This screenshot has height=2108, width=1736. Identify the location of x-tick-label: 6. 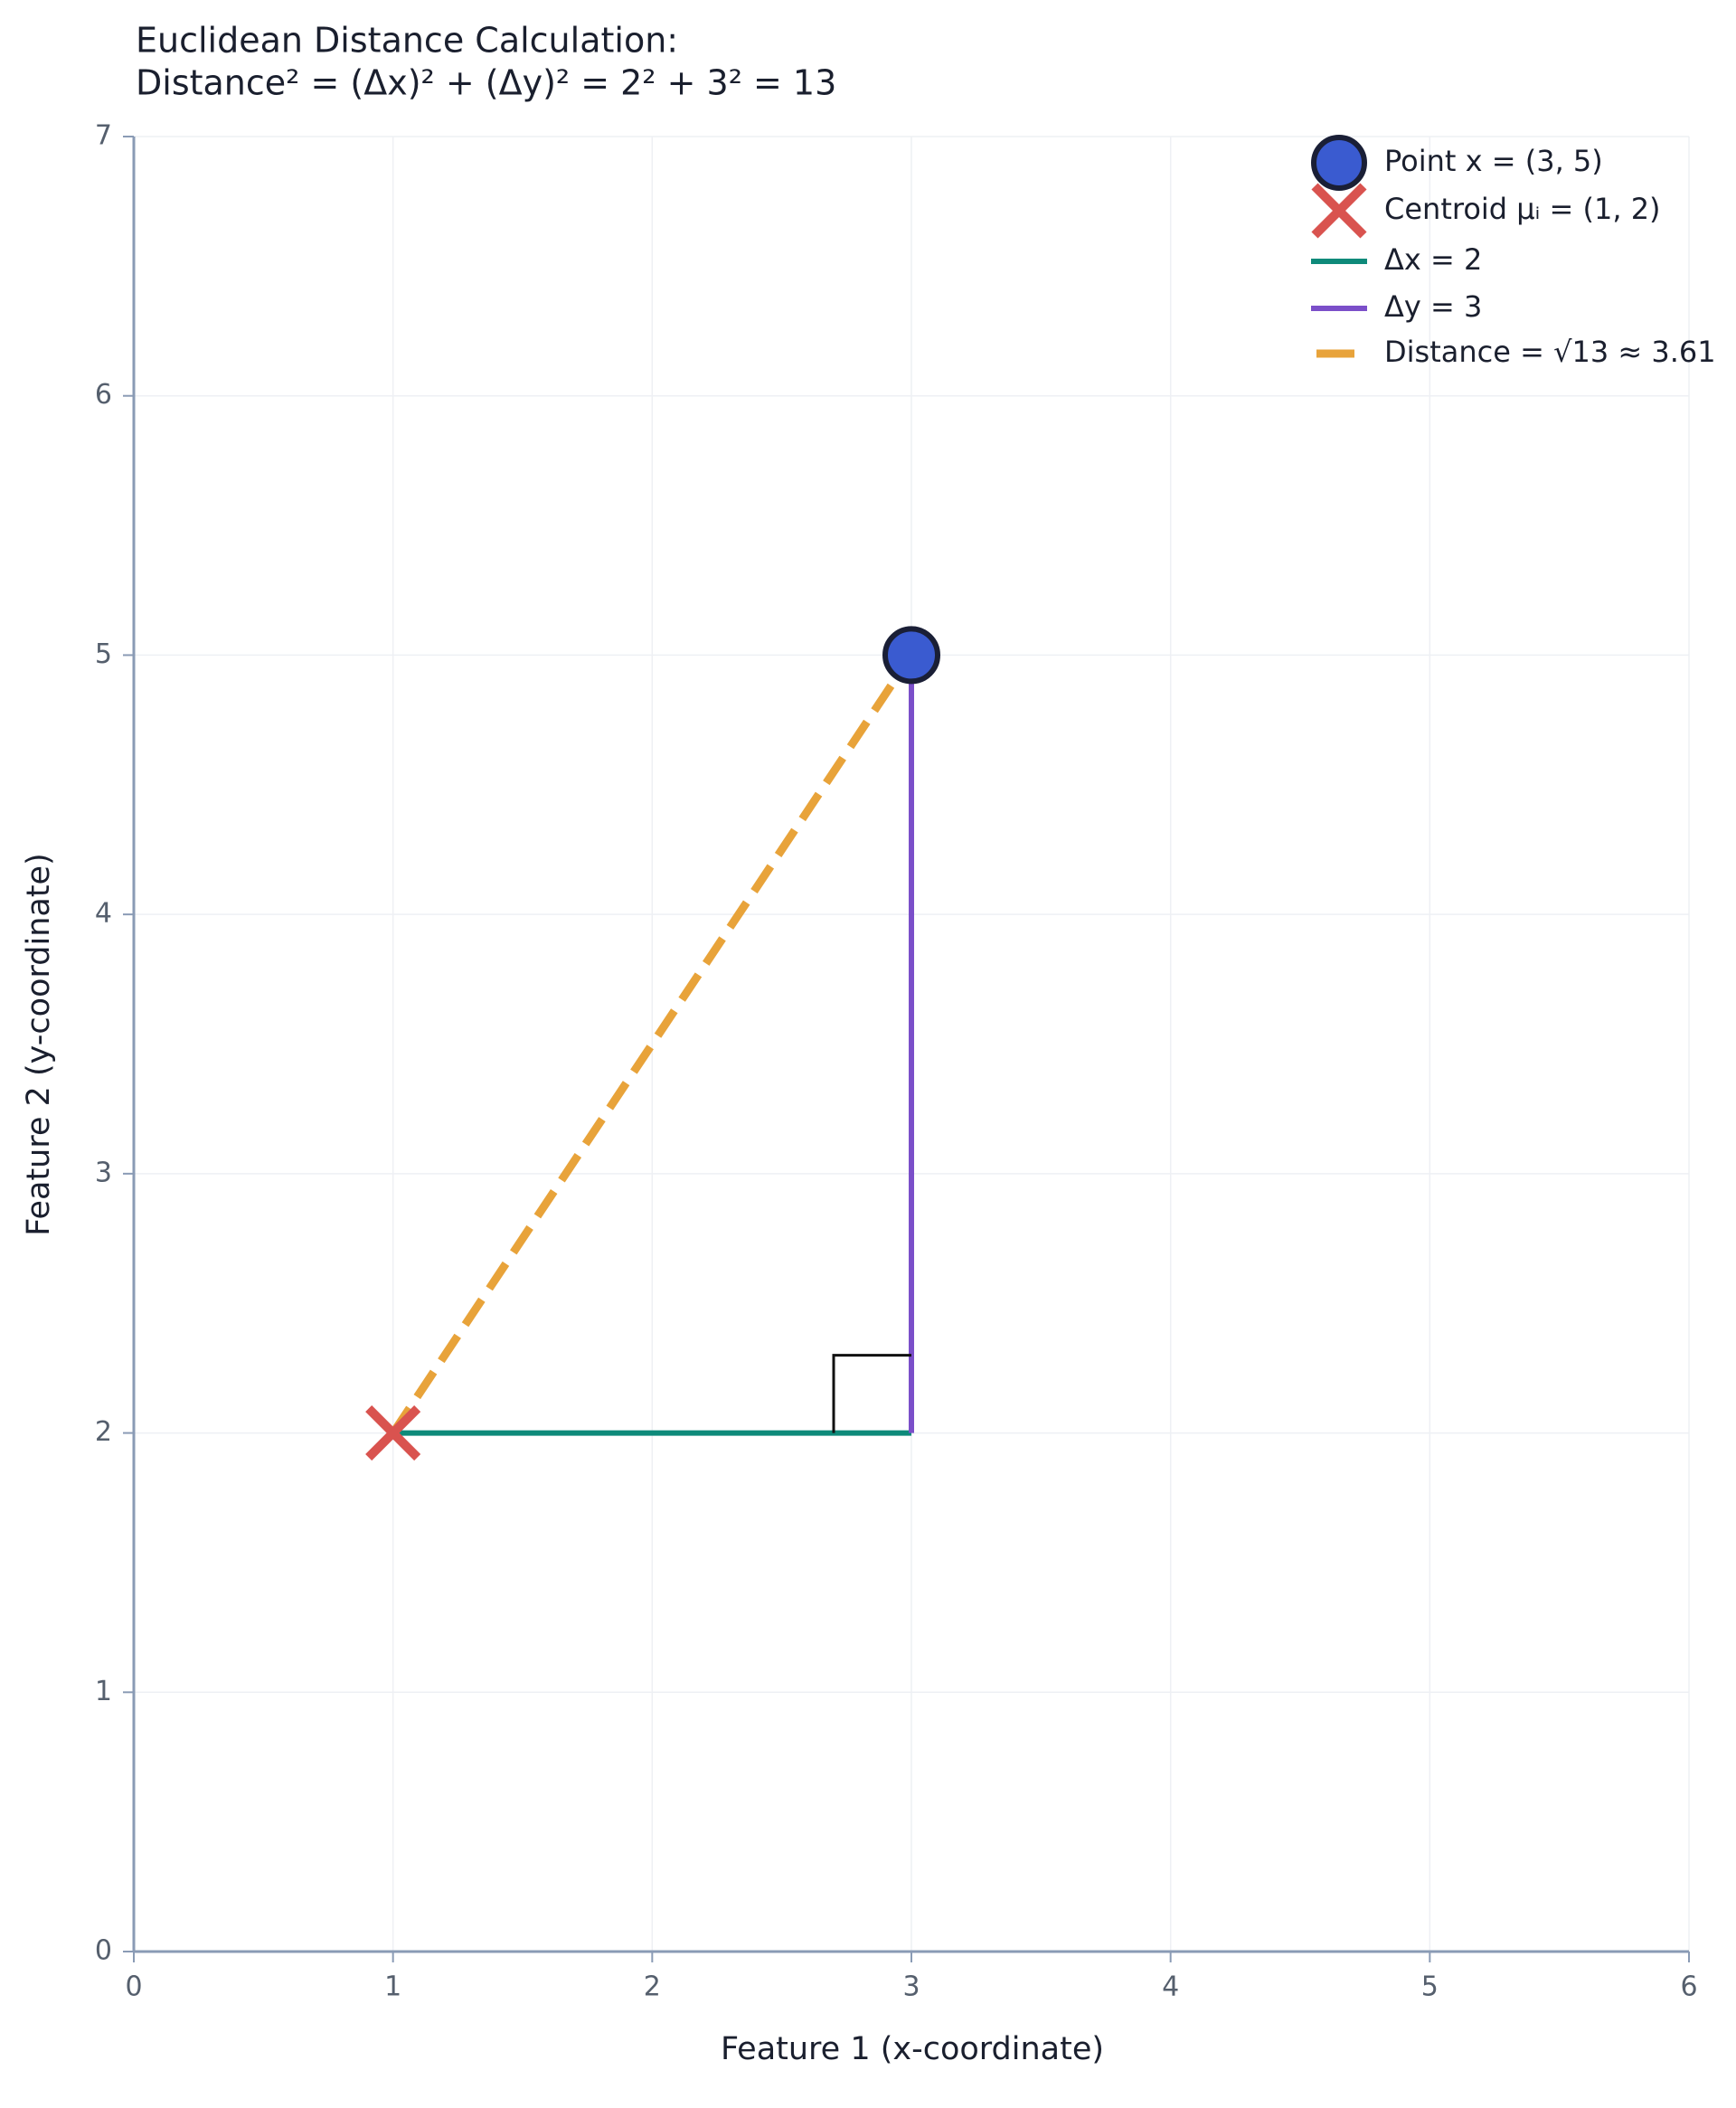
(1689, 1987).